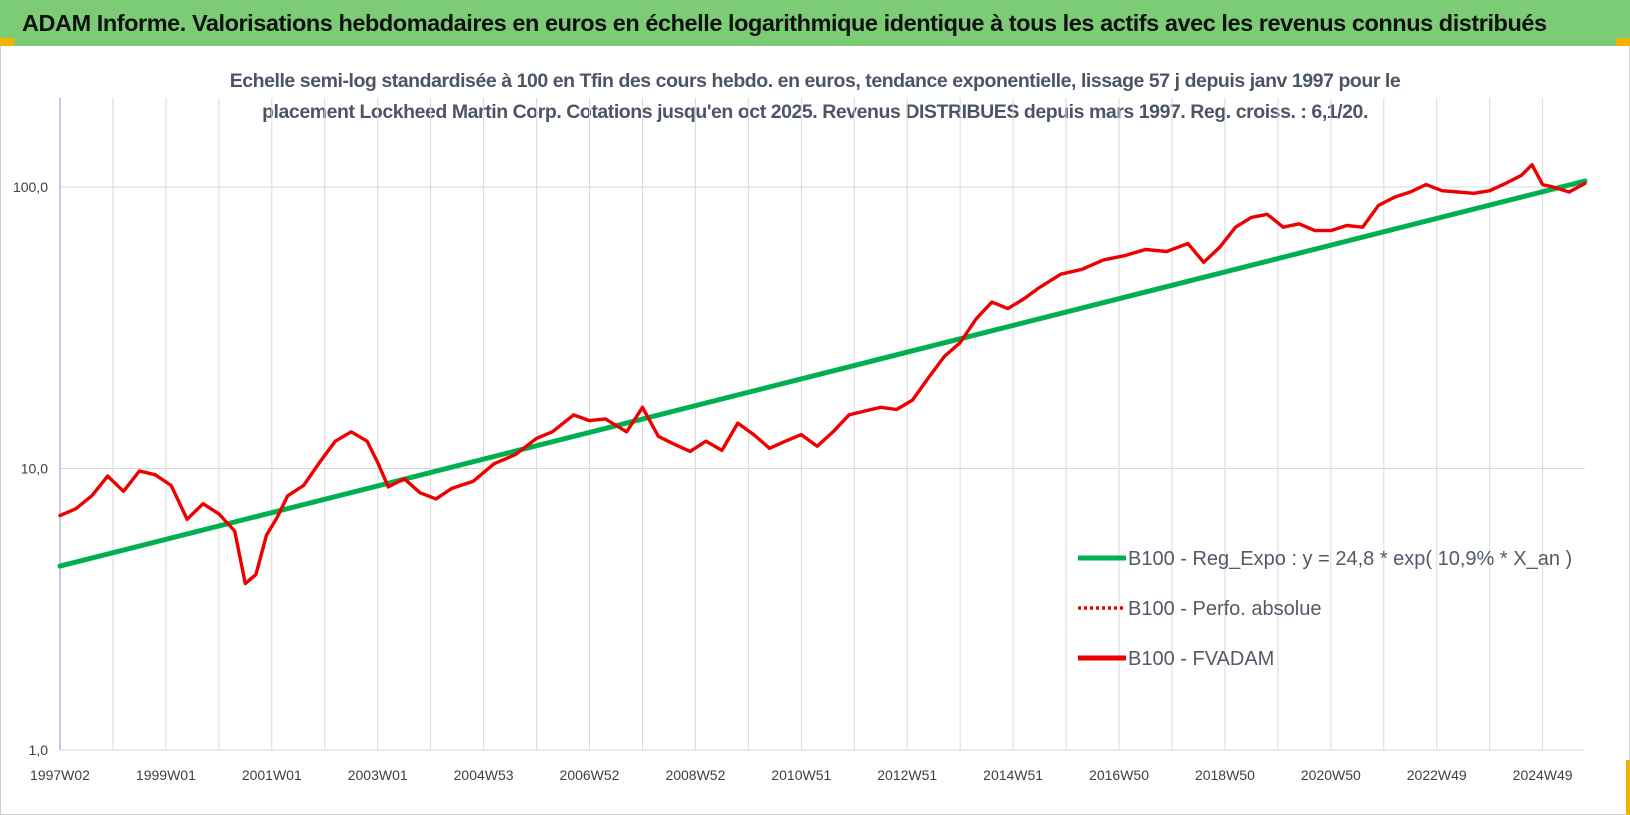  I want to click on corner-marker-left, so click(7, 42).